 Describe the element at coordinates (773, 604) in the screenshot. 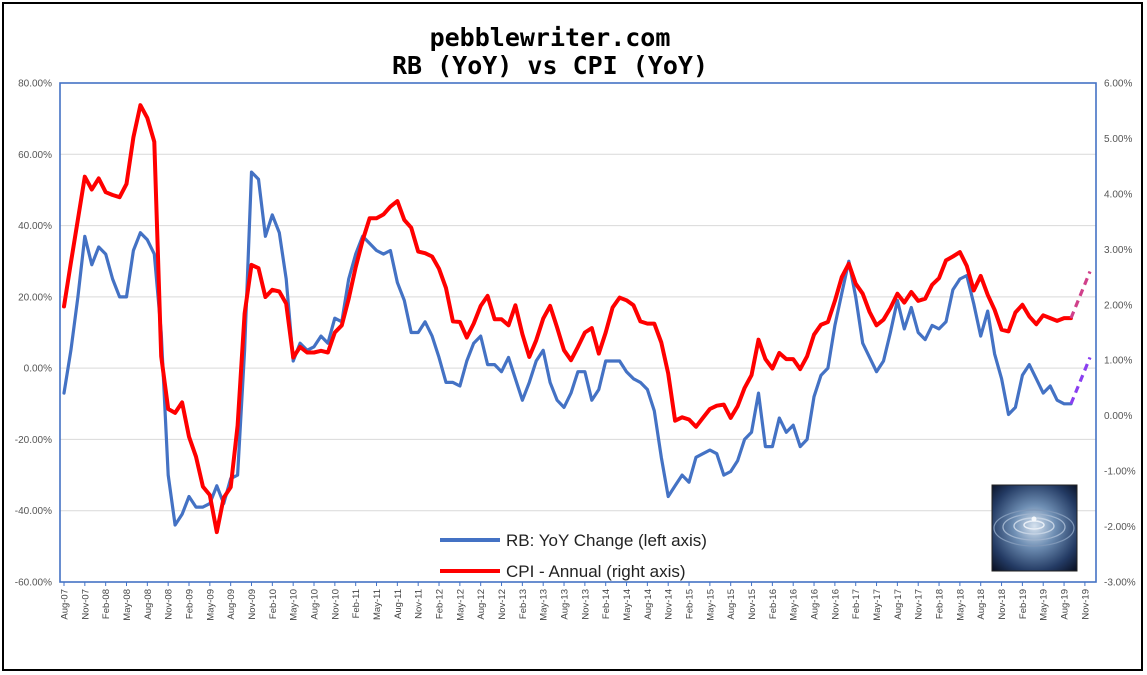

I see `x-tick-label: Feb-16` at that location.